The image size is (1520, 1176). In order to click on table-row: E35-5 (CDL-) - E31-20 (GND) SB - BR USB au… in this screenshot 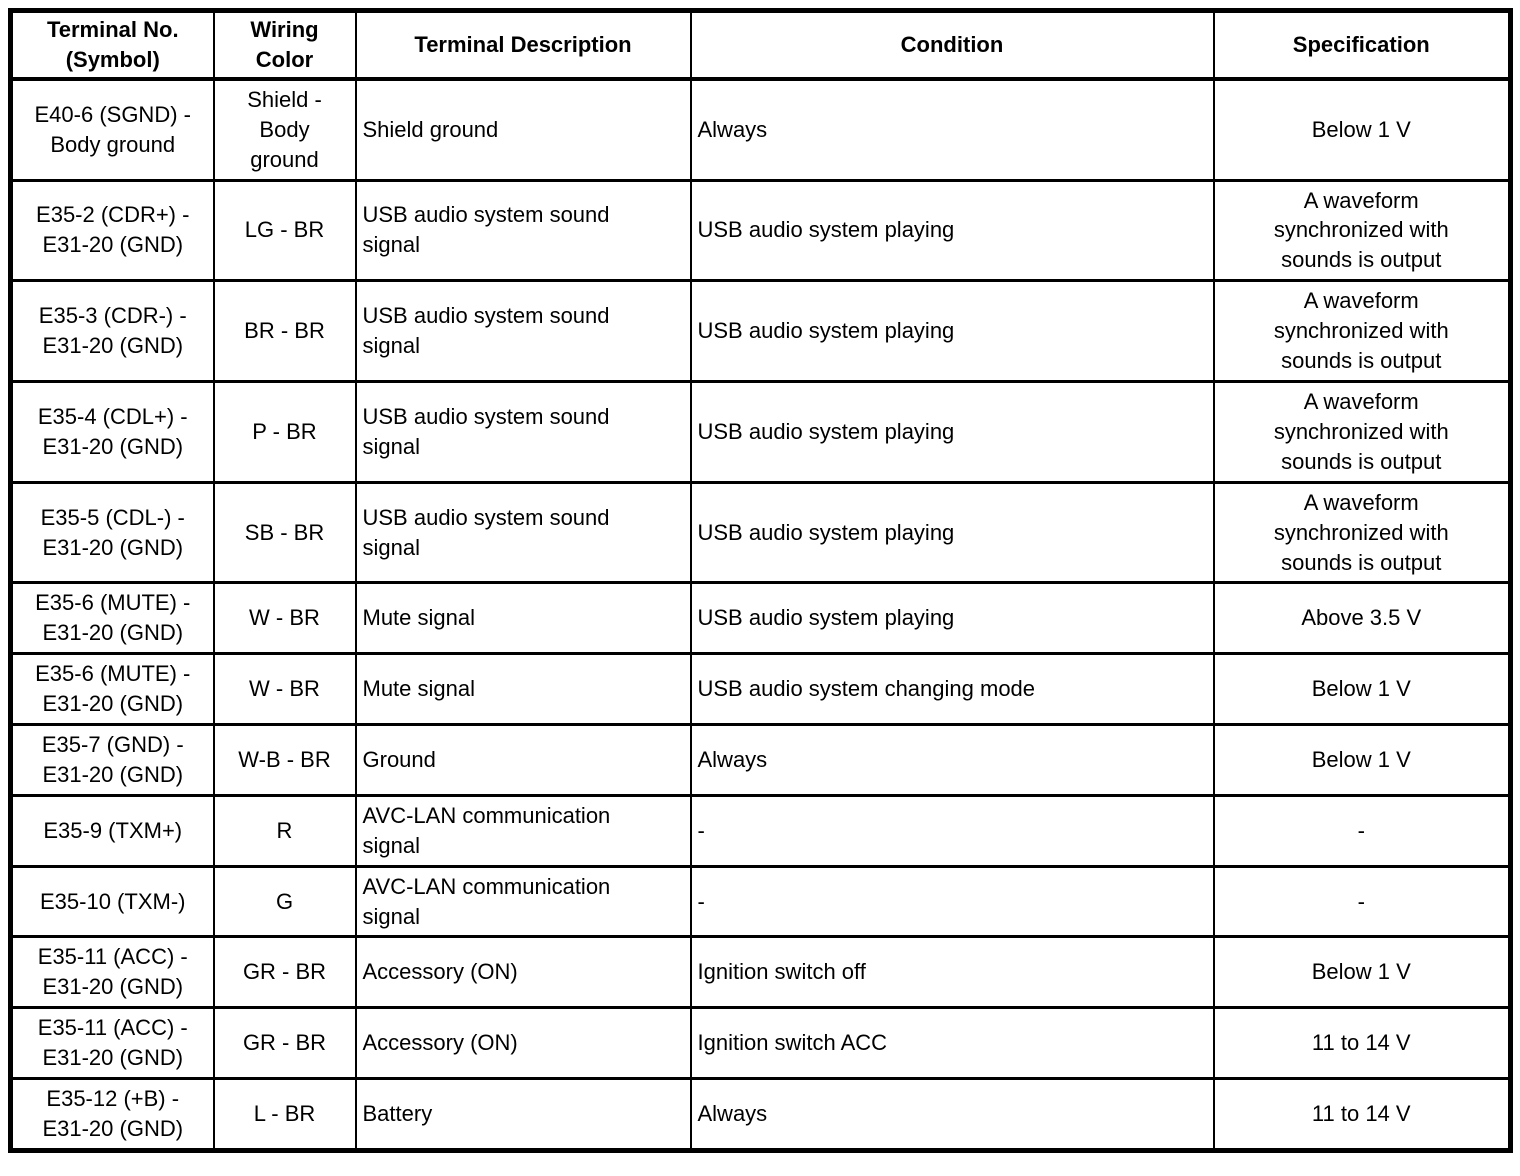, I will do `click(760, 532)`.